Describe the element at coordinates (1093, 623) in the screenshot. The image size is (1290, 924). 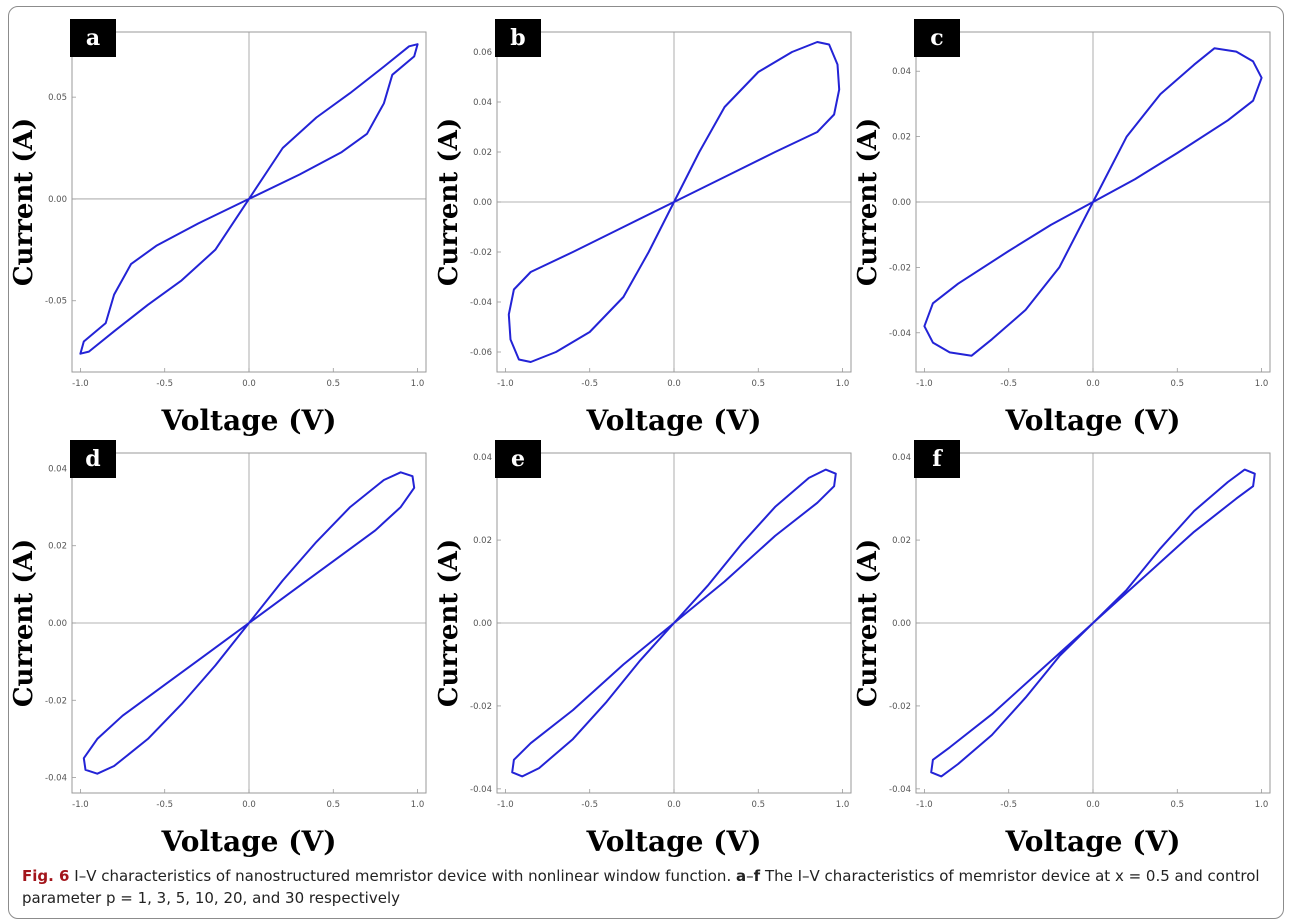
I see `iv-curve-f` at that location.